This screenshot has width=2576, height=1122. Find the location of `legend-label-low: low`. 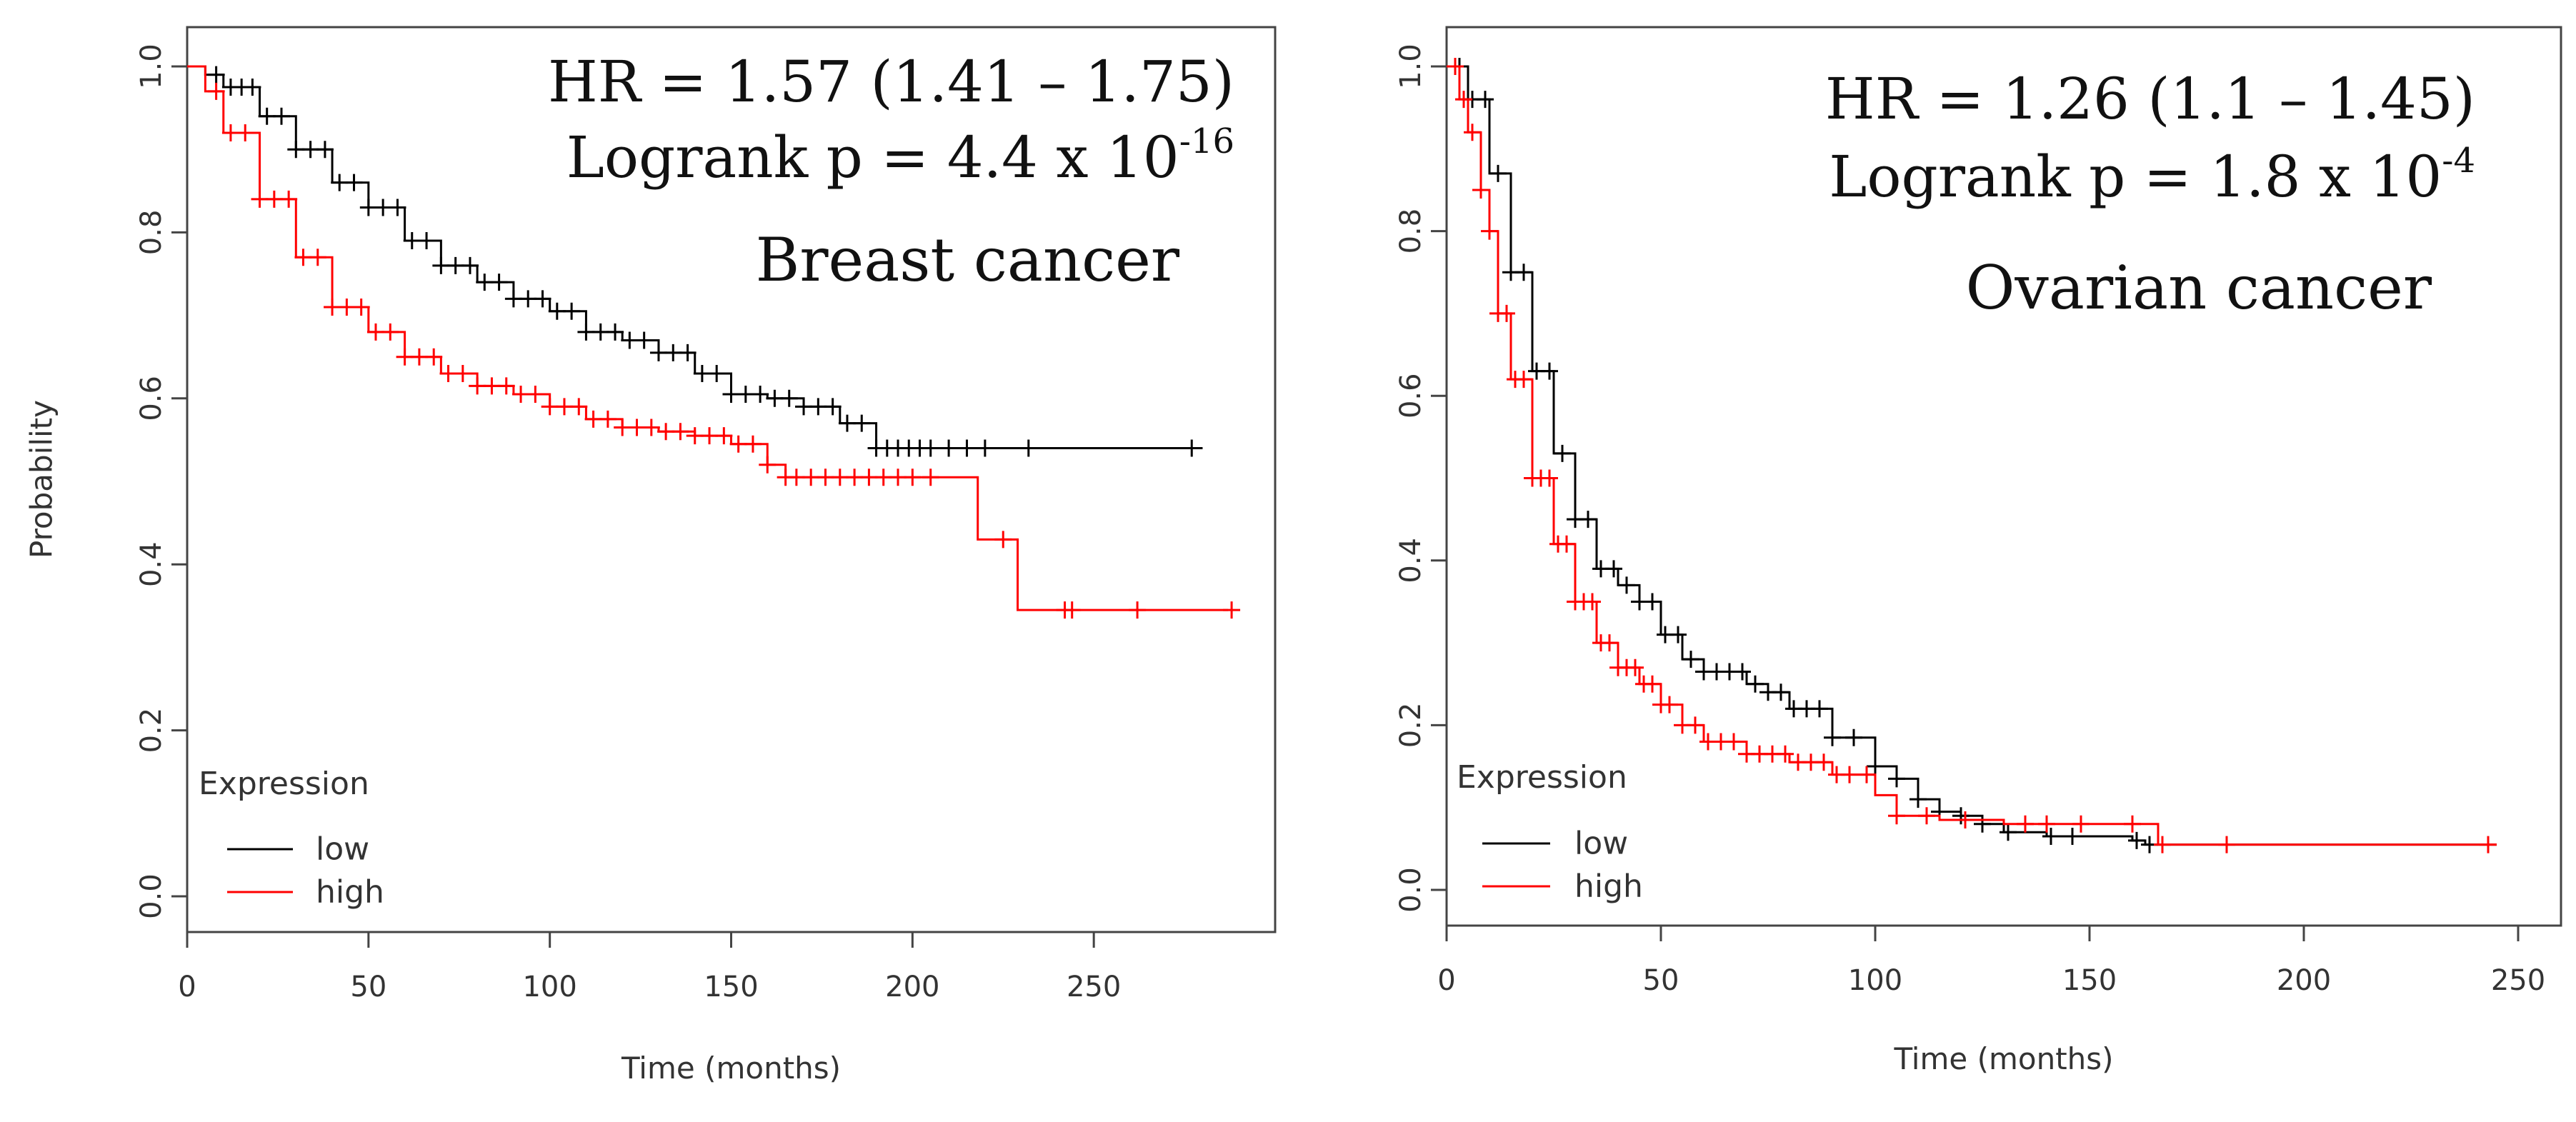

legend-label-low: low is located at coordinates (1601, 844).